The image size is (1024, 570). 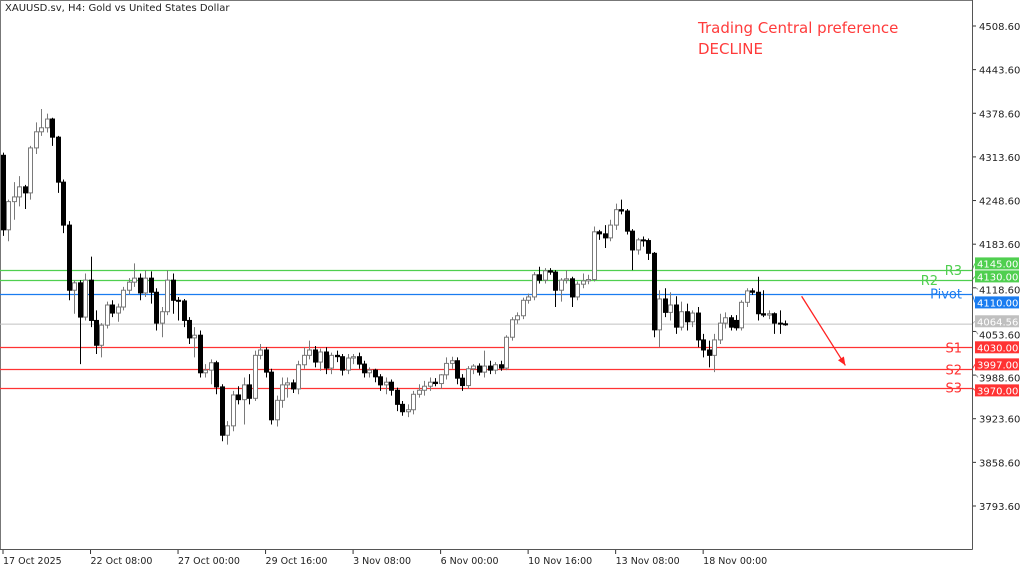 What do you see at coordinates (382, 561) in the screenshot?
I see `x-tick-label: 3 Nov 08:00` at bounding box center [382, 561].